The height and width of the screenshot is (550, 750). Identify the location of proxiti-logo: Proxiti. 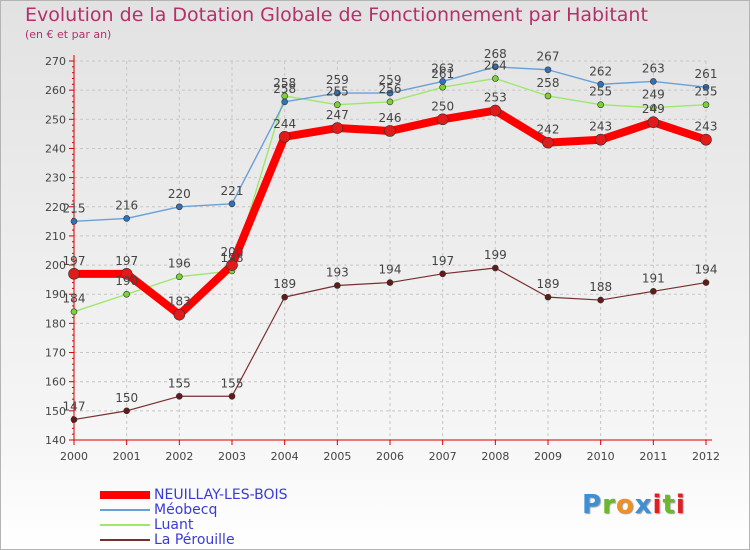
(634, 505).